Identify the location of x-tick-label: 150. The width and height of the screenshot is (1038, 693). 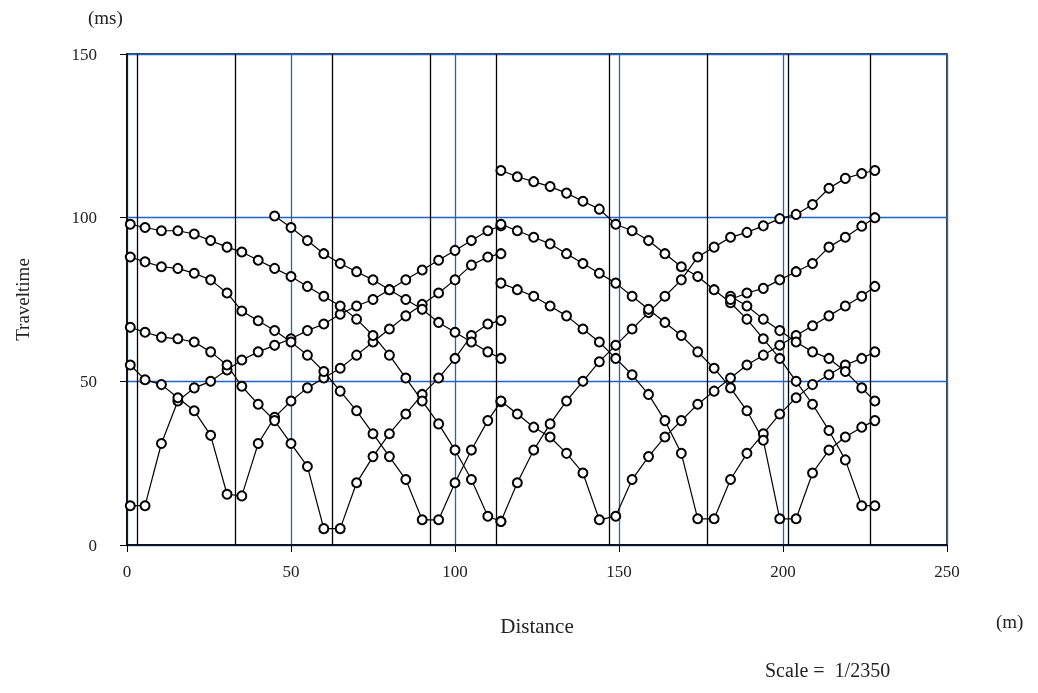
(619, 571).